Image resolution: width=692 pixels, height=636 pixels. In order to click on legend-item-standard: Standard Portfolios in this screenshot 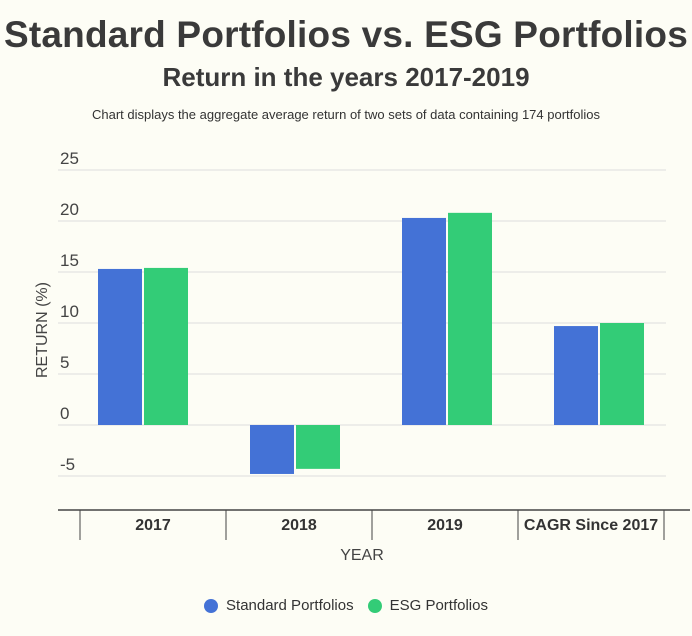, I will do `click(279, 605)`.